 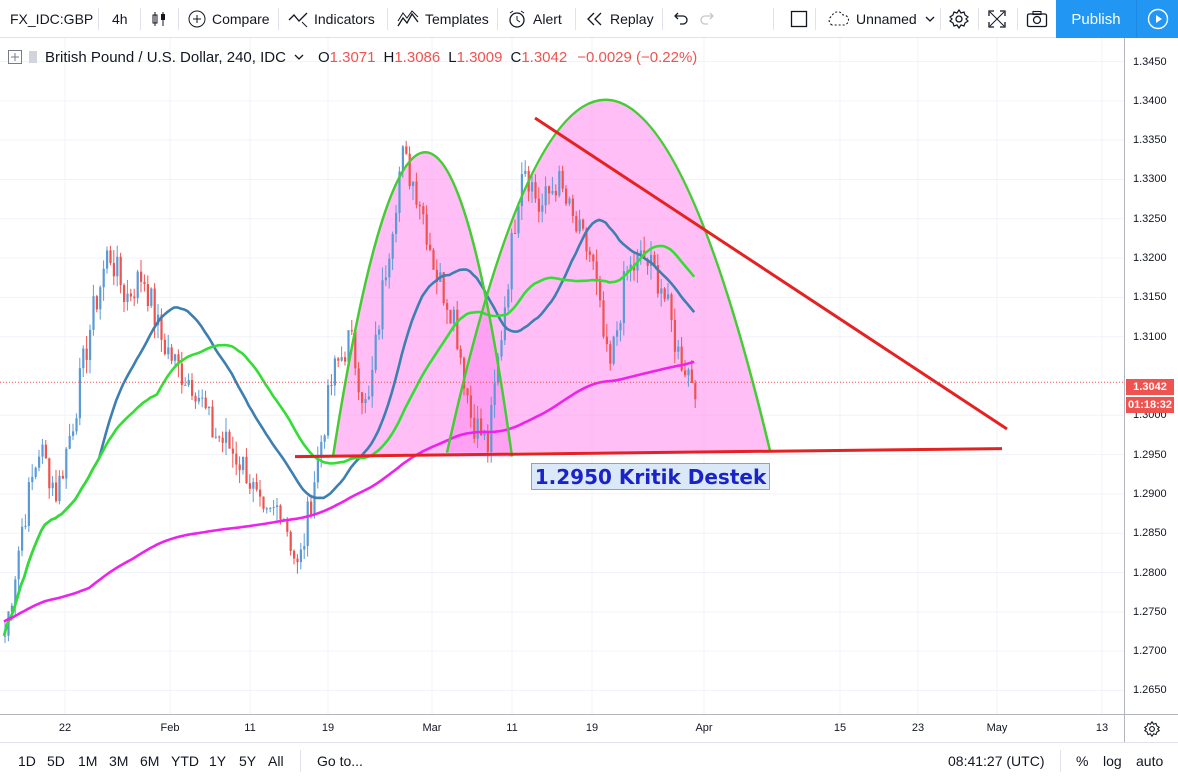 I want to click on alert-button: Alert, so click(x=534, y=19).